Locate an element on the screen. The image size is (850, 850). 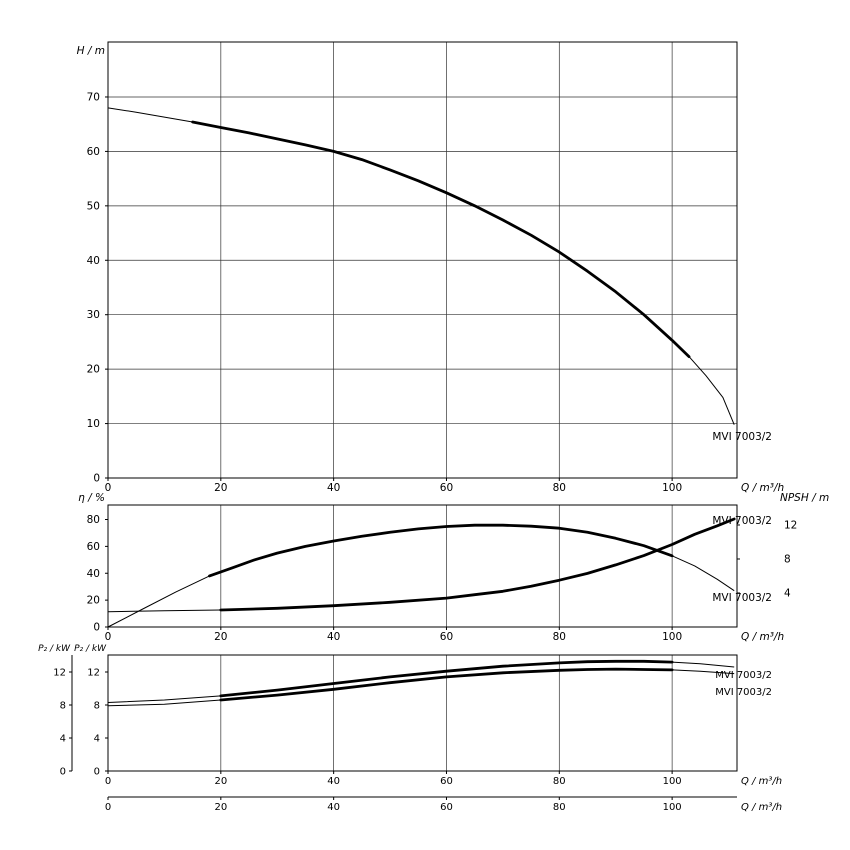
curve-efficiency-curve-thin is located at coordinates (421, 576).